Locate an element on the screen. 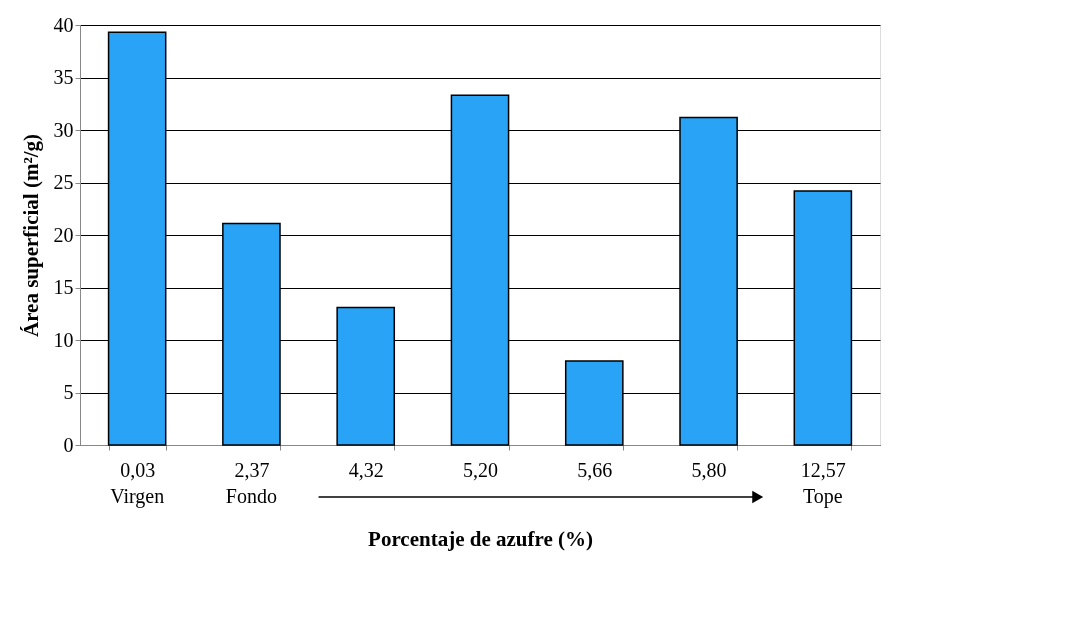 The height and width of the screenshot is (626, 1082). x-tick-label: 5,80 is located at coordinates (709, 469).